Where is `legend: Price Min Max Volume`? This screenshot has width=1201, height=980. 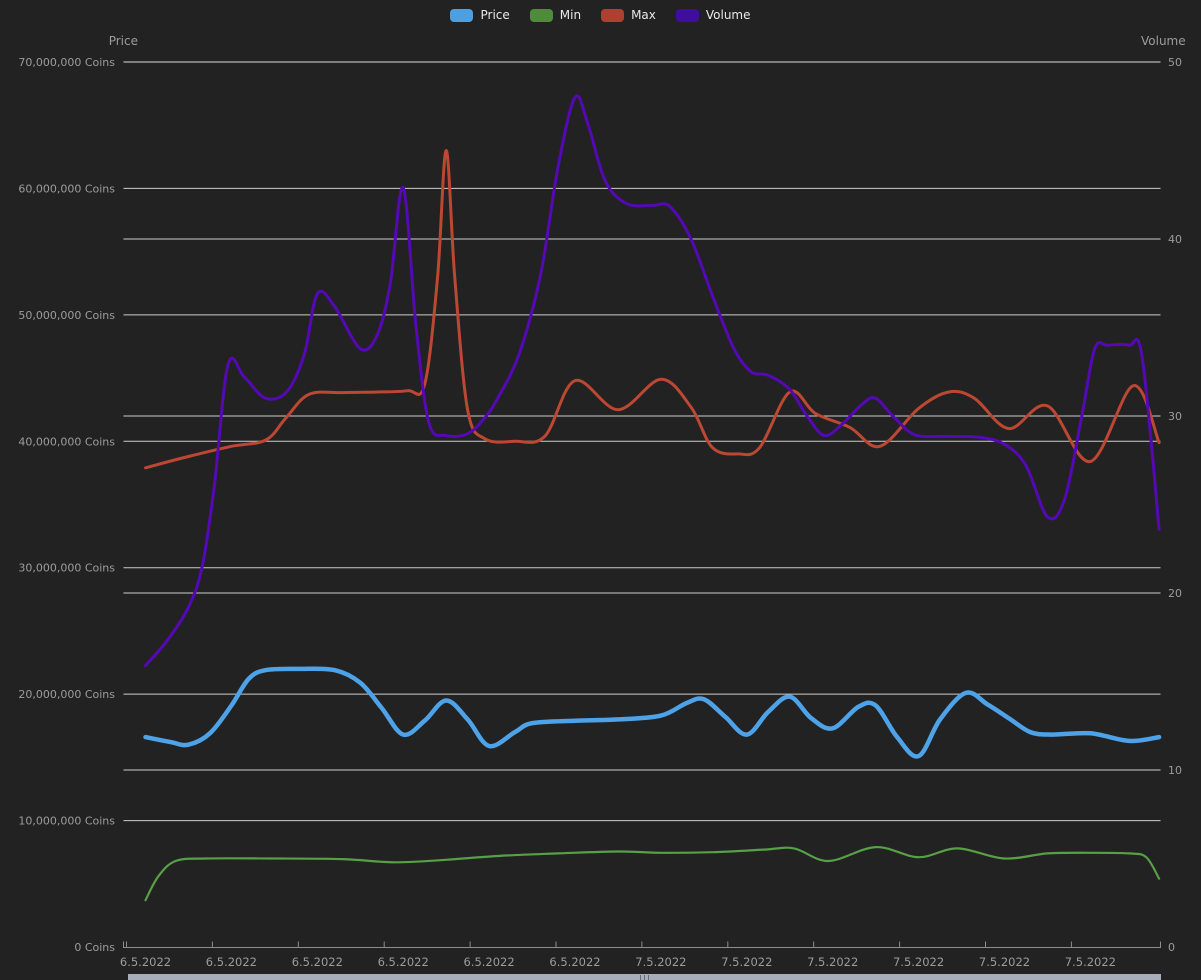 legend: Price Min Max Volume is located at coordinates (600, 15).